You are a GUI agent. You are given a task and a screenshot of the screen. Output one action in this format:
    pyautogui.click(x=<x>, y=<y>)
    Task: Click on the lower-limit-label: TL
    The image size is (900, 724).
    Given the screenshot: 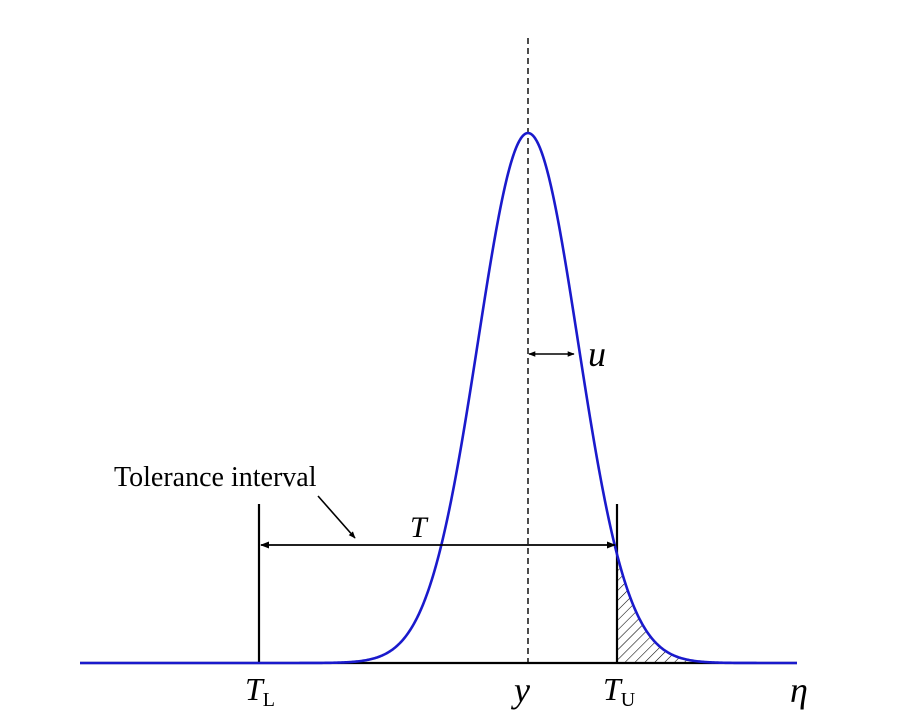 What is the action you would take?
    pyautogui.click(x=260, y=691)
    